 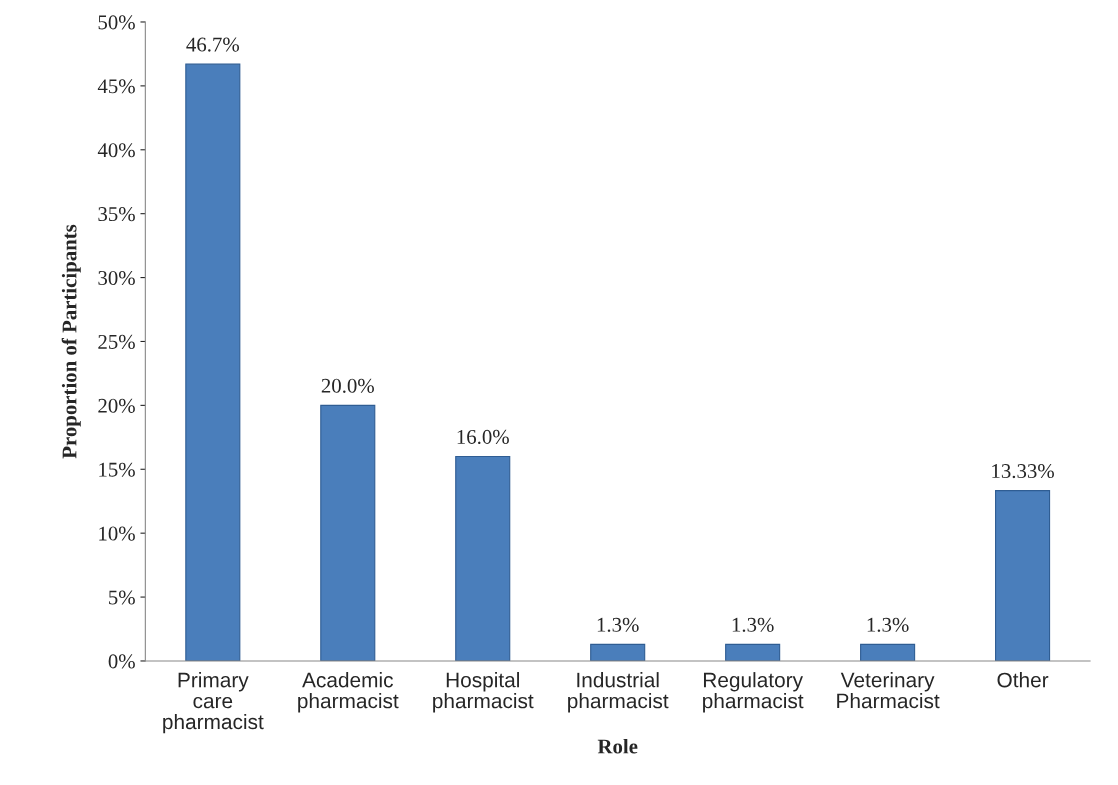 I want to click on x-axis-title: Role, so click(x=617, y=746).